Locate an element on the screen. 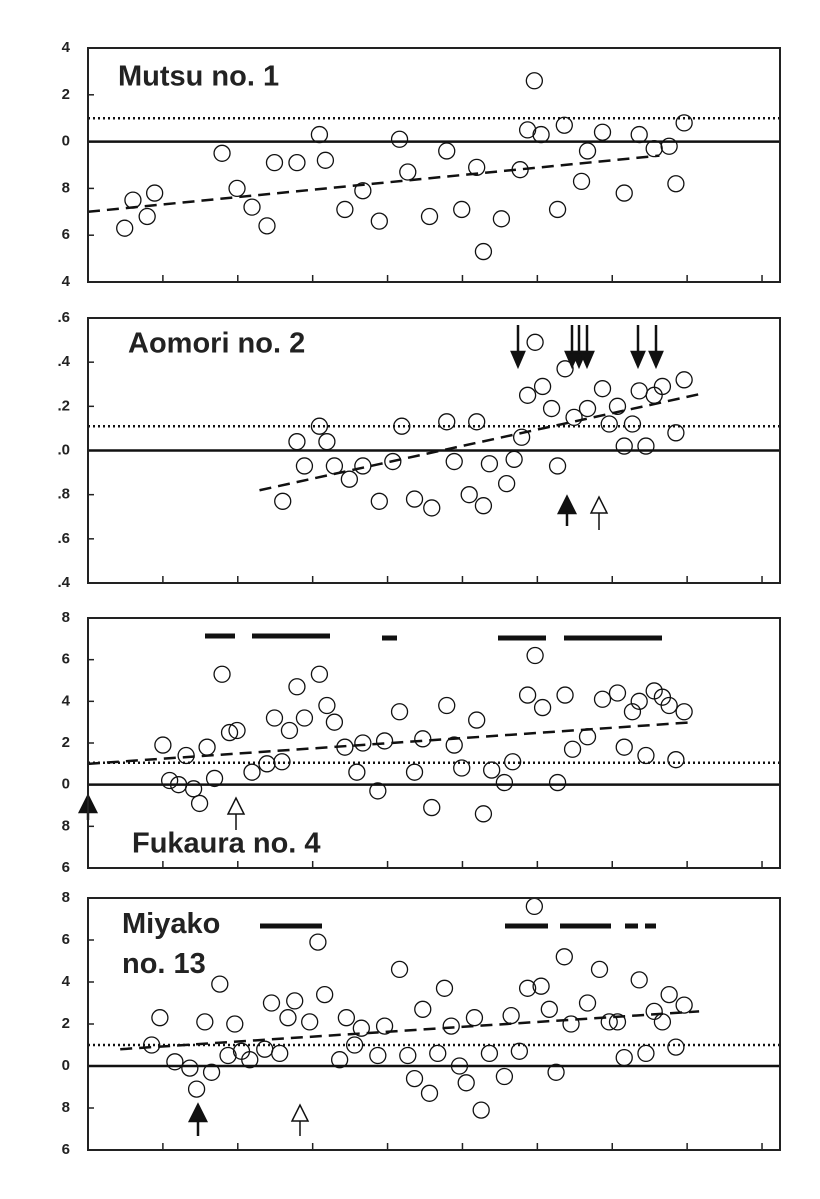 This screenshot has width=820, height=1199. y-tick-label: .0 is located at coordinates (63, 449).